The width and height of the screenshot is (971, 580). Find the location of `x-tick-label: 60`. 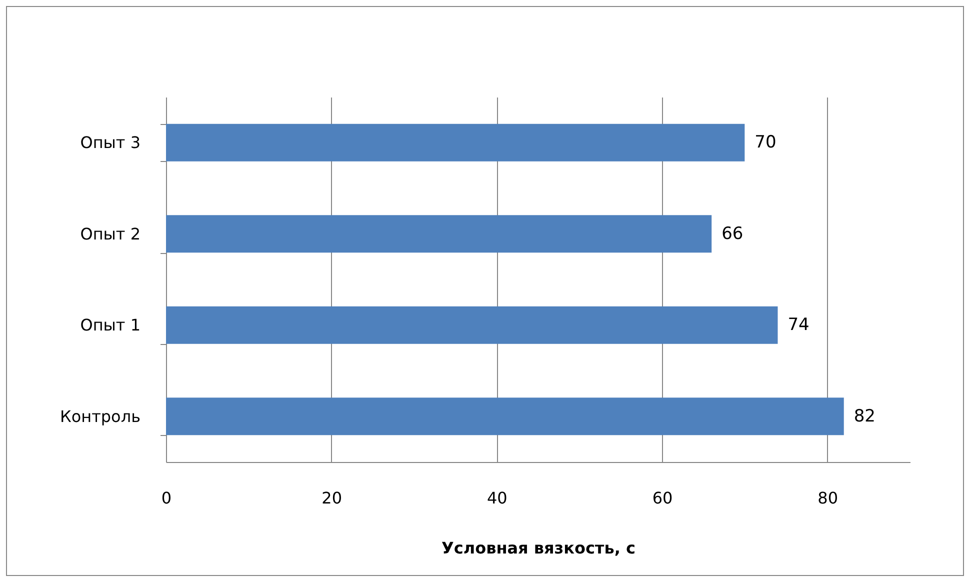

x-tick-label: 60 is located at coordinates (662, 498).